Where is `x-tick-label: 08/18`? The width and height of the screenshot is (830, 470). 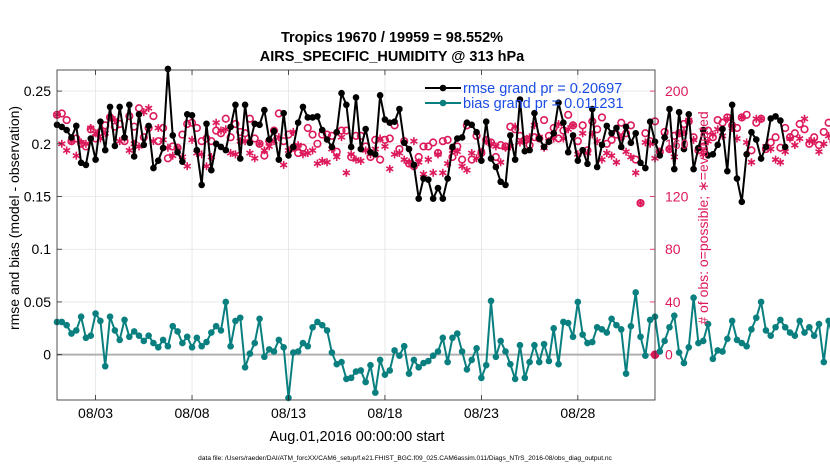
x-tick-label: 08/18 is located at coordinates (384, 413).